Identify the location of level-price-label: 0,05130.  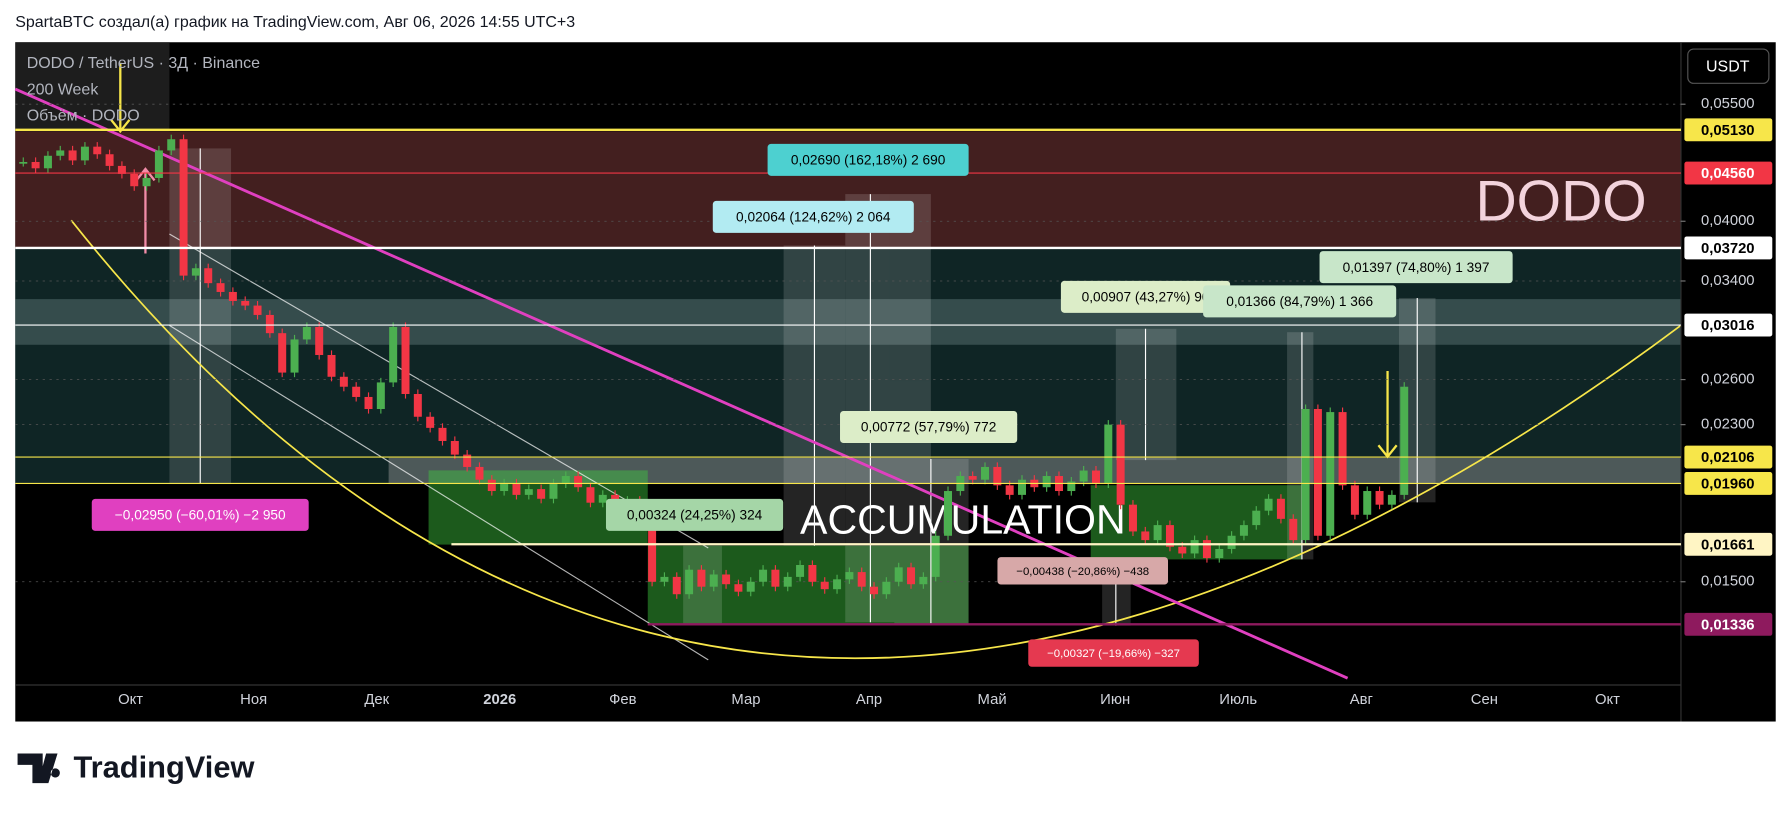
(1728, 131).